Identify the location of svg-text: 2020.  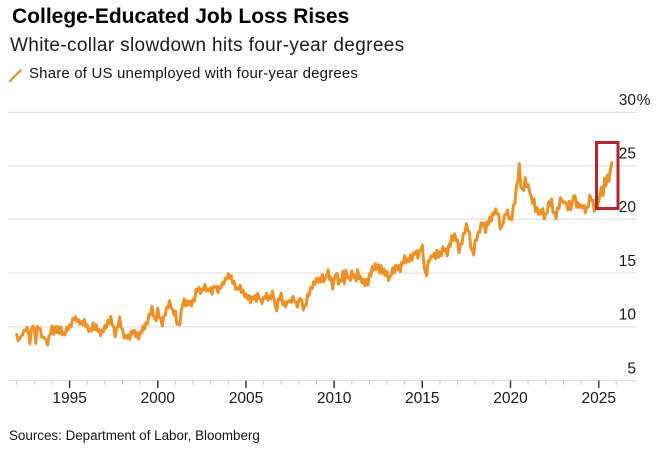
(510, 398).